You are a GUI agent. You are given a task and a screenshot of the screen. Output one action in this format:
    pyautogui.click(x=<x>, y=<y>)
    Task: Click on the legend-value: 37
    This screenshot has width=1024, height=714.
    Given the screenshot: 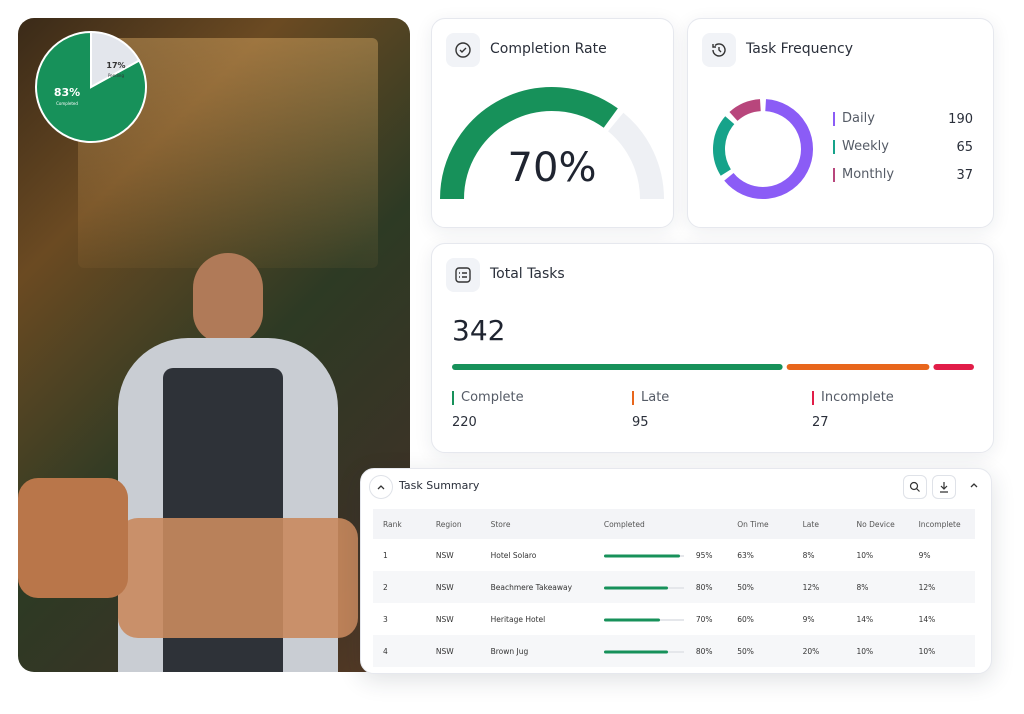 What is the action you would take?
    pyautogui.click(x=964, y=175)
    